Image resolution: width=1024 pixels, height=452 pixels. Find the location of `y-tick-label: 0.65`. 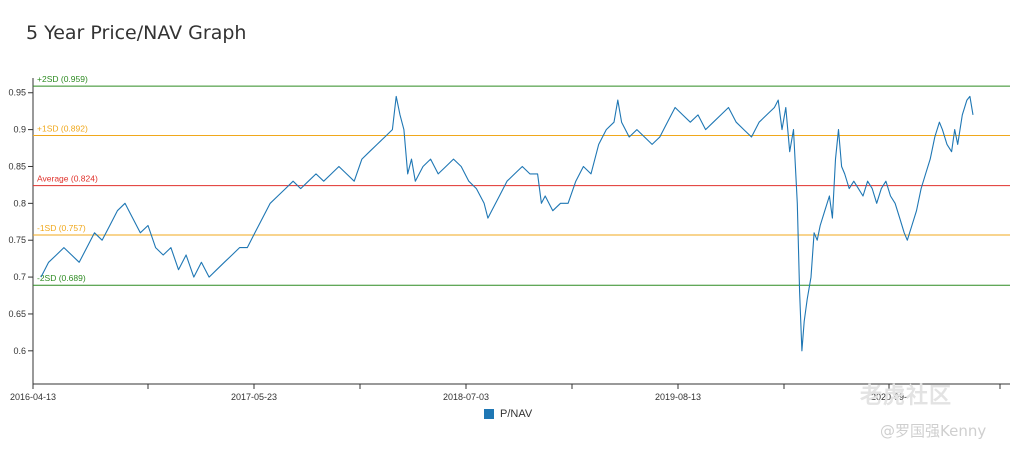

y-tick-label: 0.65 is located at coordinates (17, 314).